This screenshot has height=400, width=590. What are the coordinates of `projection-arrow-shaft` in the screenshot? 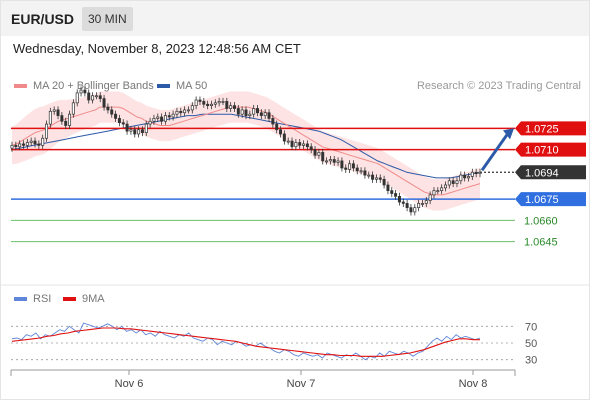 It's located at (495, 152).